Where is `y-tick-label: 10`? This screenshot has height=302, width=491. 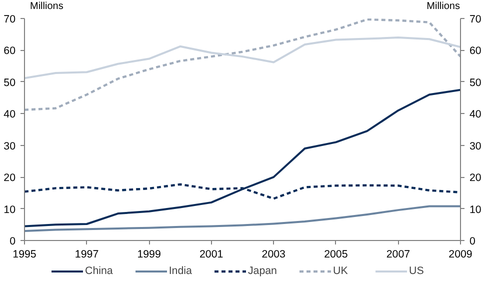
y-tick-label: 10 is located at coordinates (10, 210).